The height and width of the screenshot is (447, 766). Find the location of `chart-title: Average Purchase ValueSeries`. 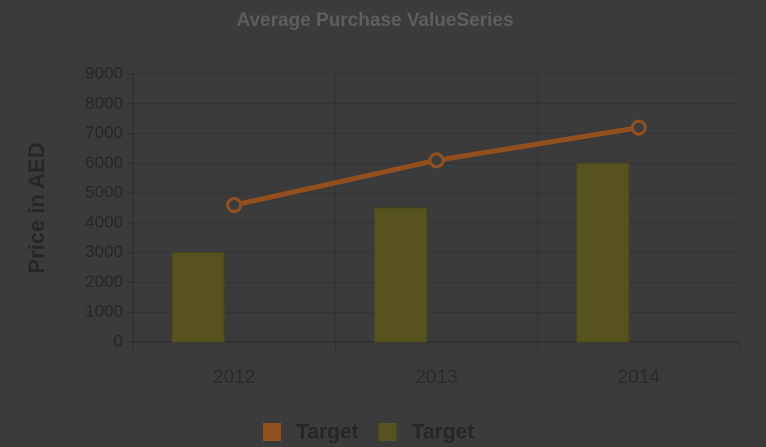

chart-title: Average Purchase ValueSeries is located at coordinates (374, 20).